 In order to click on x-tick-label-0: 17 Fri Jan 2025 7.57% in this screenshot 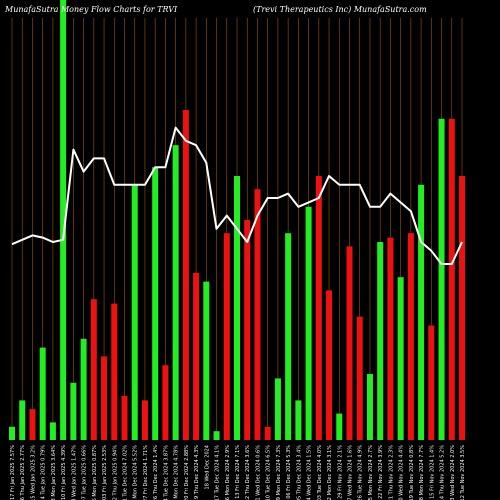, I will do `click(13, 472)`.